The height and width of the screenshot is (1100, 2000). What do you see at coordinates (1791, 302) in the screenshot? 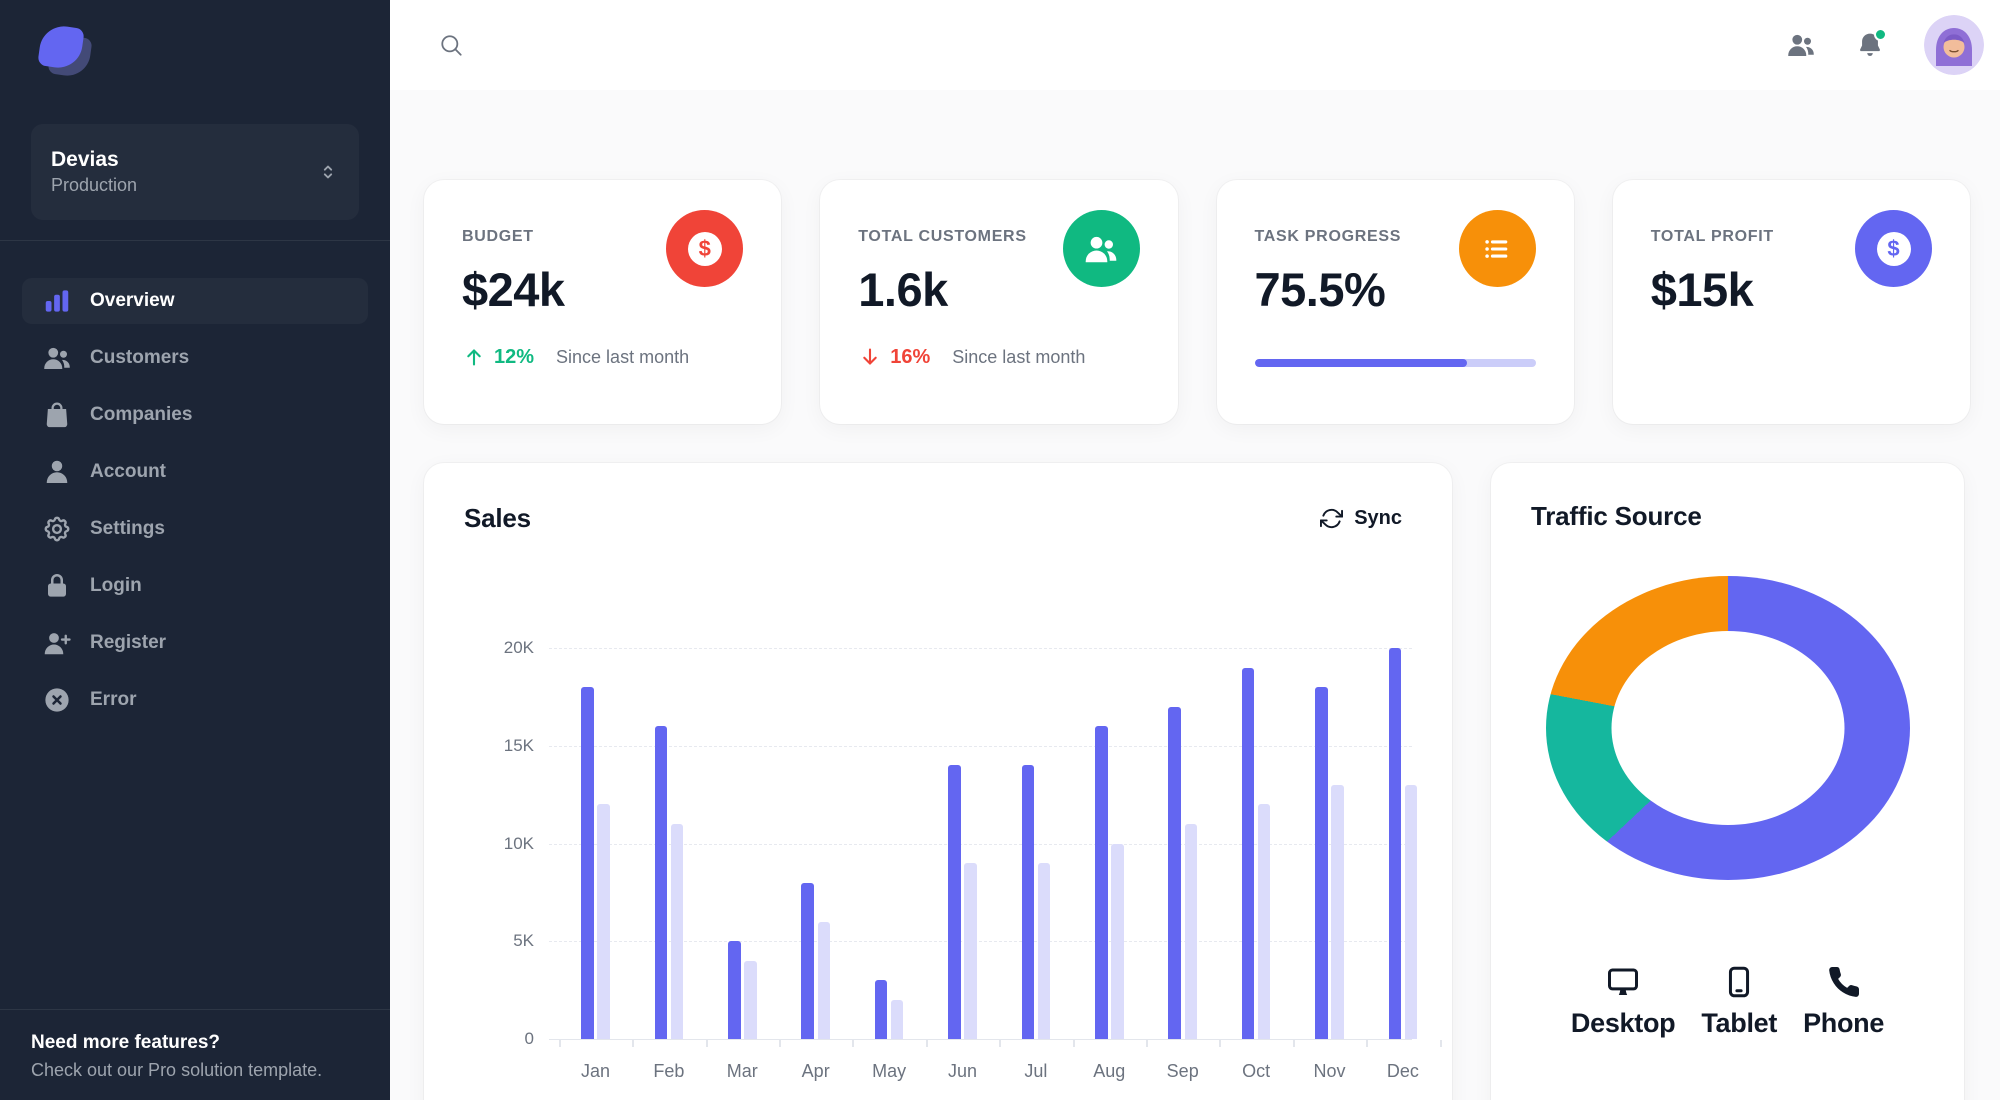
I see `total-profit-card: TOTAL PROFIT $15k $` at bounding box center [1791, 302].